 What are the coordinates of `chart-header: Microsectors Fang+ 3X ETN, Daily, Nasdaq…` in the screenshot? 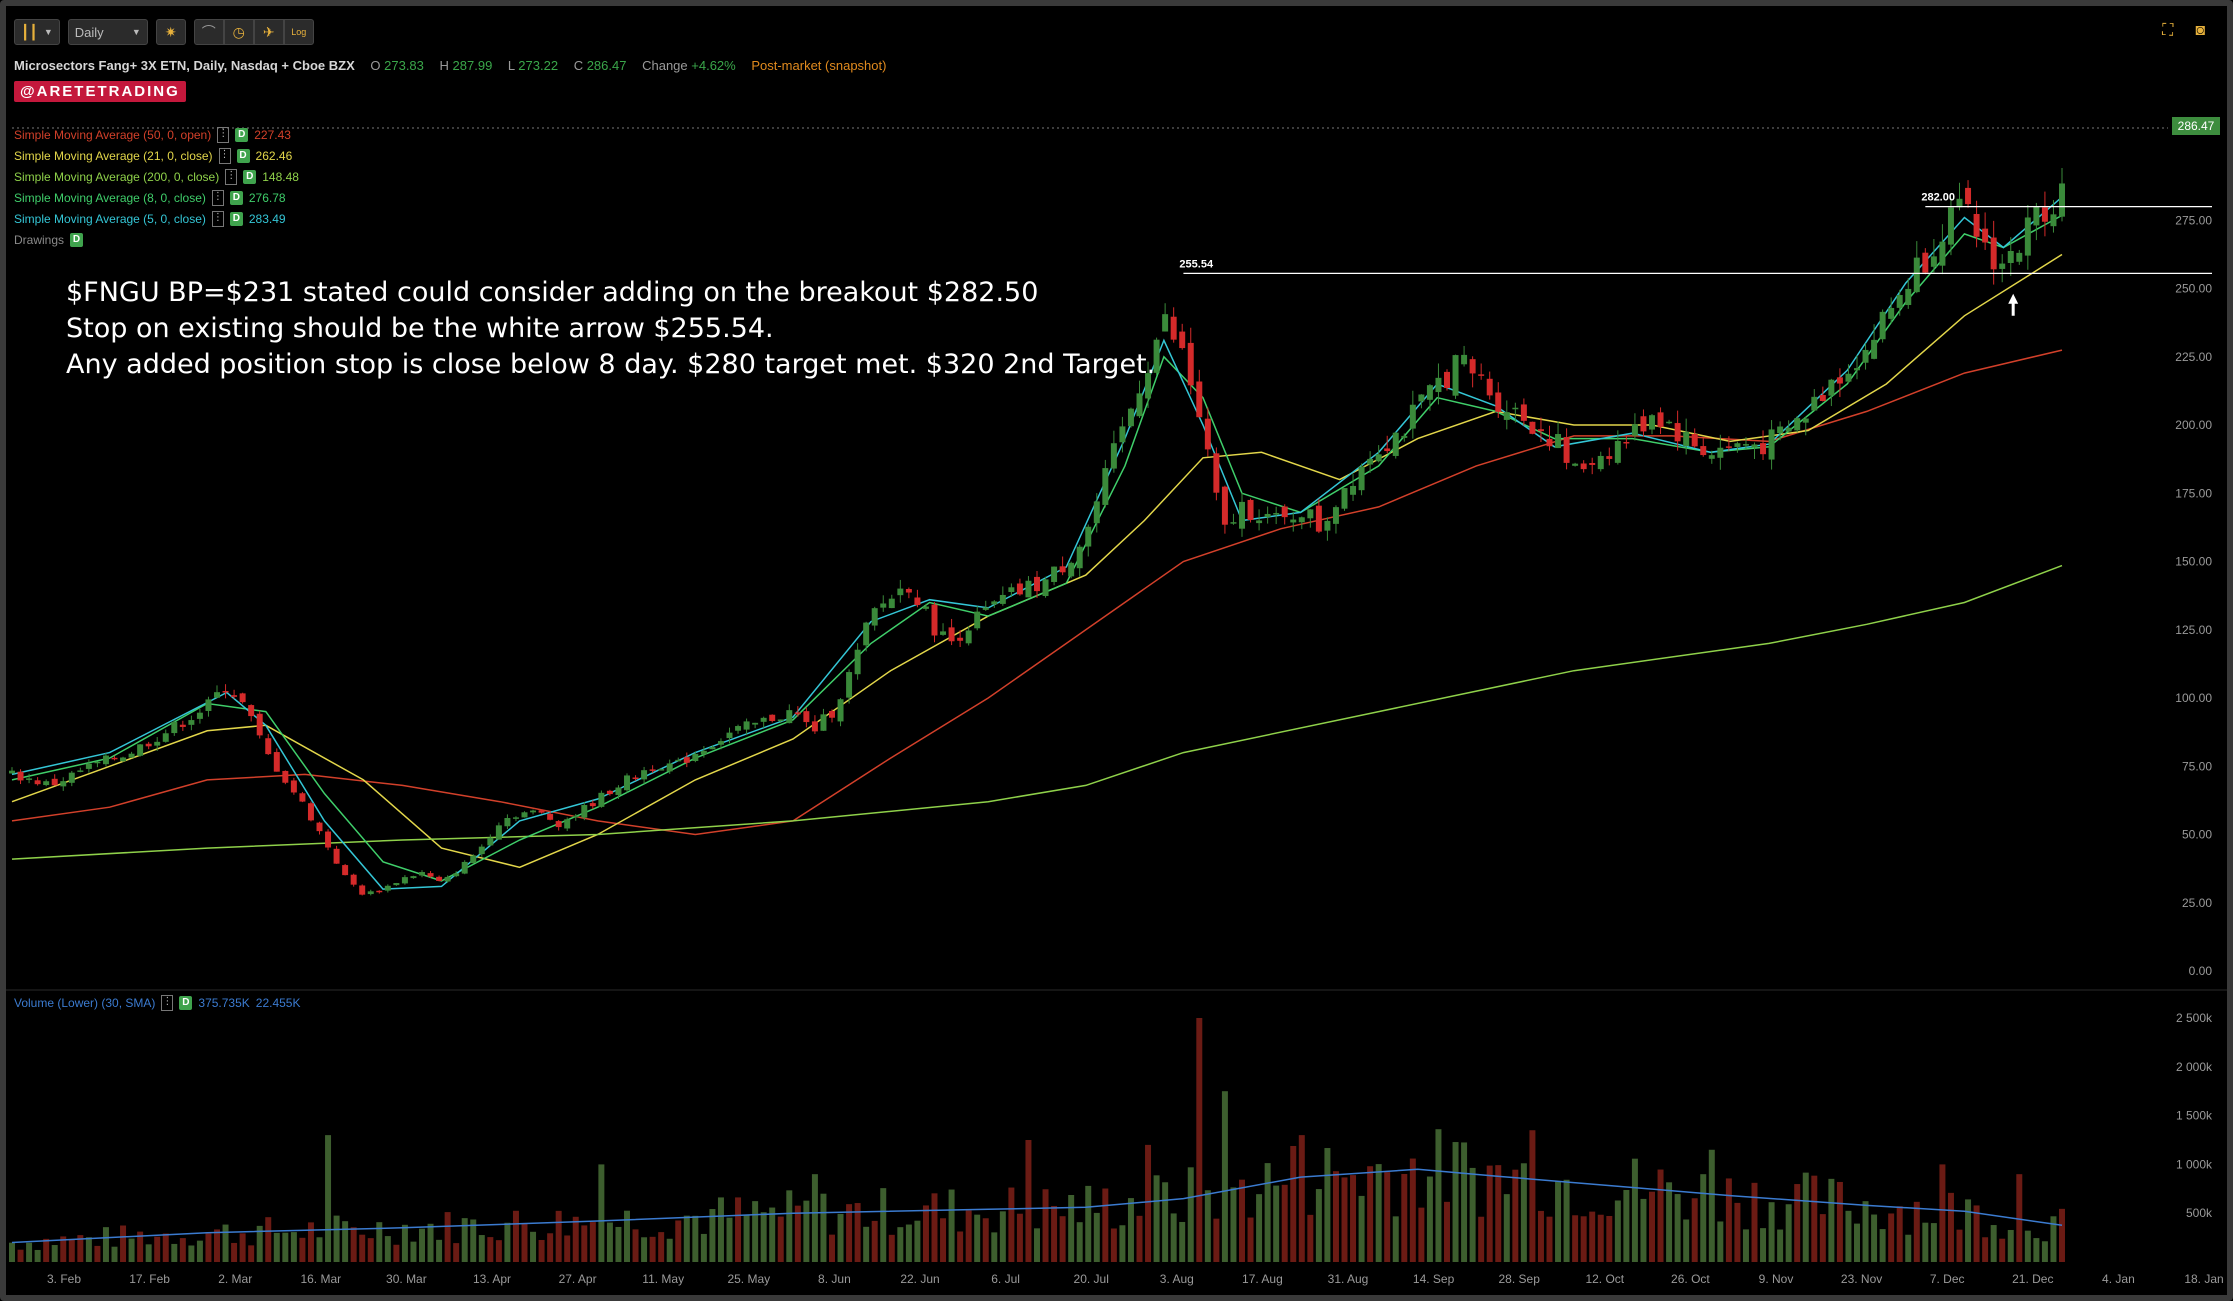 It's located at (450, 65).